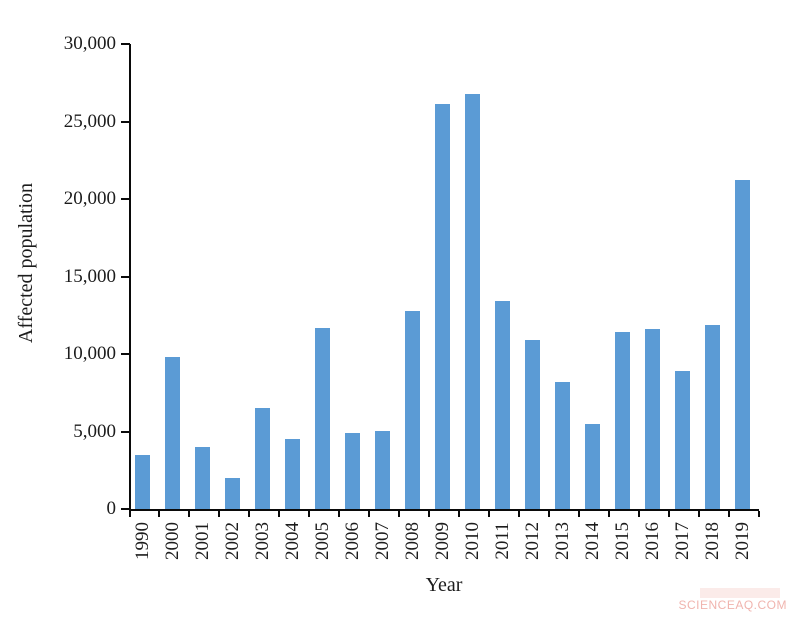 The height and width of the screenshot is (620, 791). I want to click on watermark: SCIENCEAQ.COM, so click(732, 605).